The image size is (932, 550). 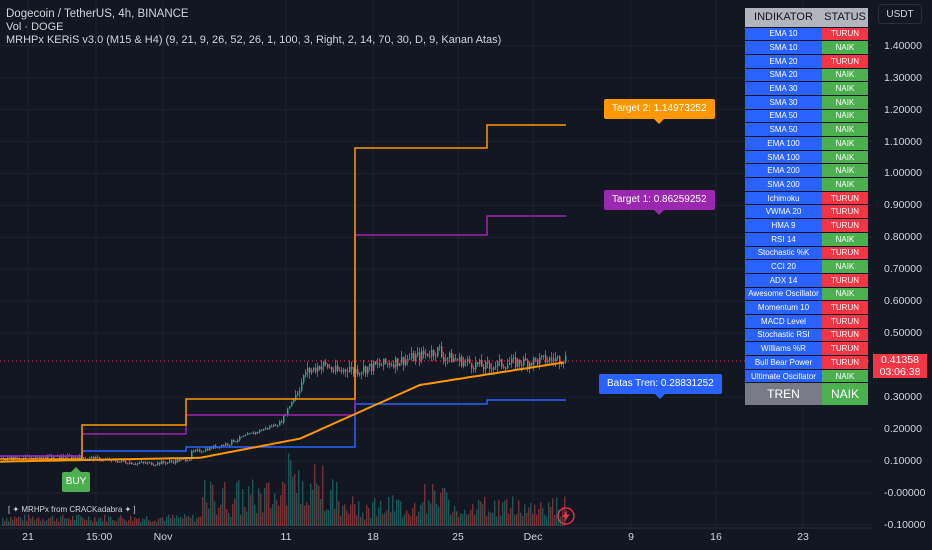 I want to click on indicator-name: SMA 20, so click(x=783, y=74).